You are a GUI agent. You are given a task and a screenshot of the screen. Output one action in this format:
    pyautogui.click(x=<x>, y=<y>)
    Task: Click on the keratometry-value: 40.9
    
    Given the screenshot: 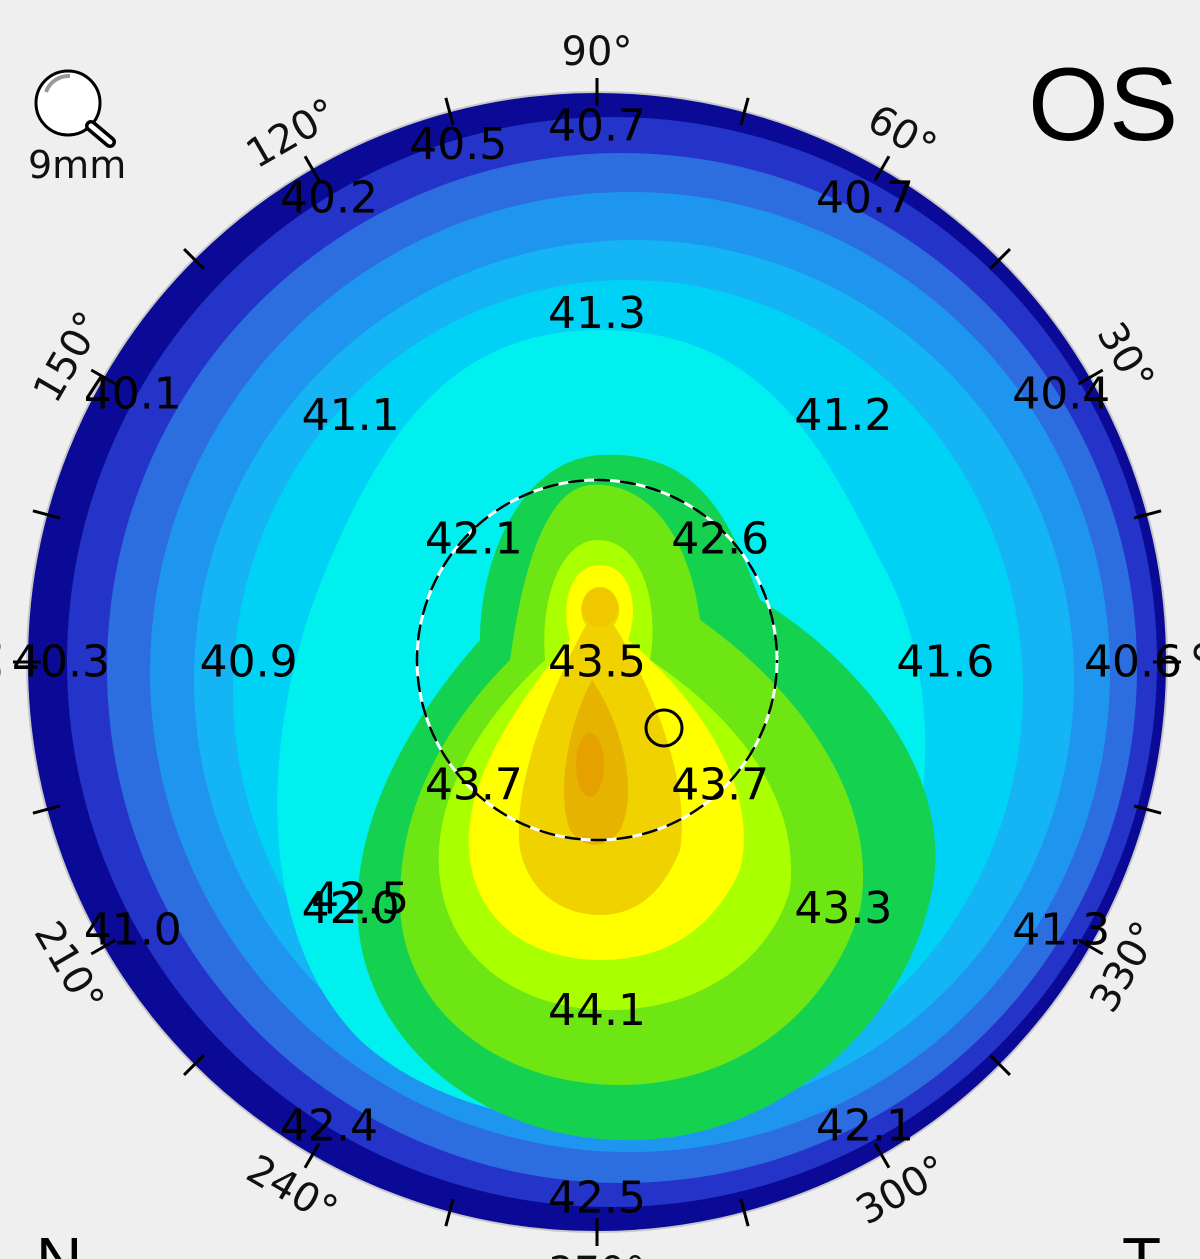 What is the action you would take?
    pyautogui.click(x=249, y=662)
    